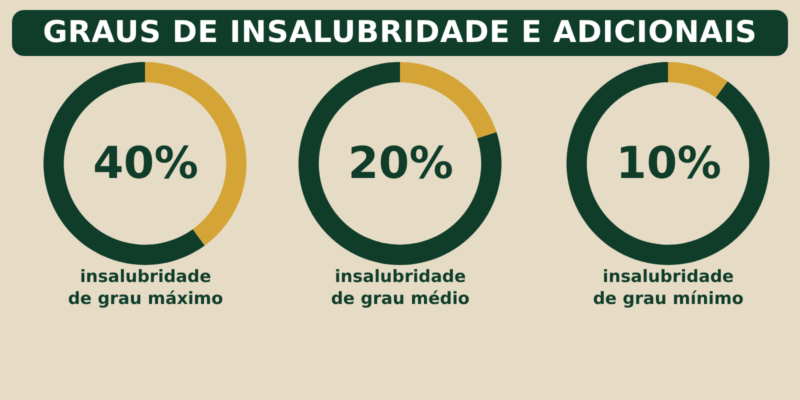 This screenshot has height=400, width=800. Describe the element at coordinates (145, 163) in the screenshot. I see `text: 40%` at that location.